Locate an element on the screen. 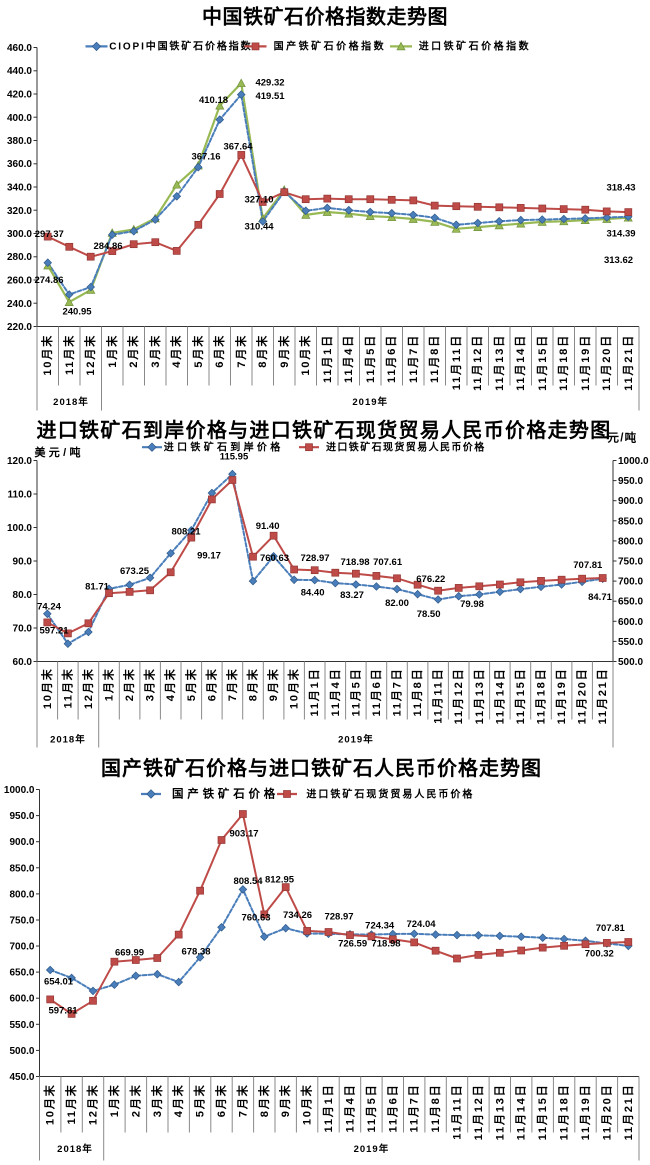 The image size is (650, 1165). svg-text: 进口铁矿石价格指数 is located at coordinates (475, 46).